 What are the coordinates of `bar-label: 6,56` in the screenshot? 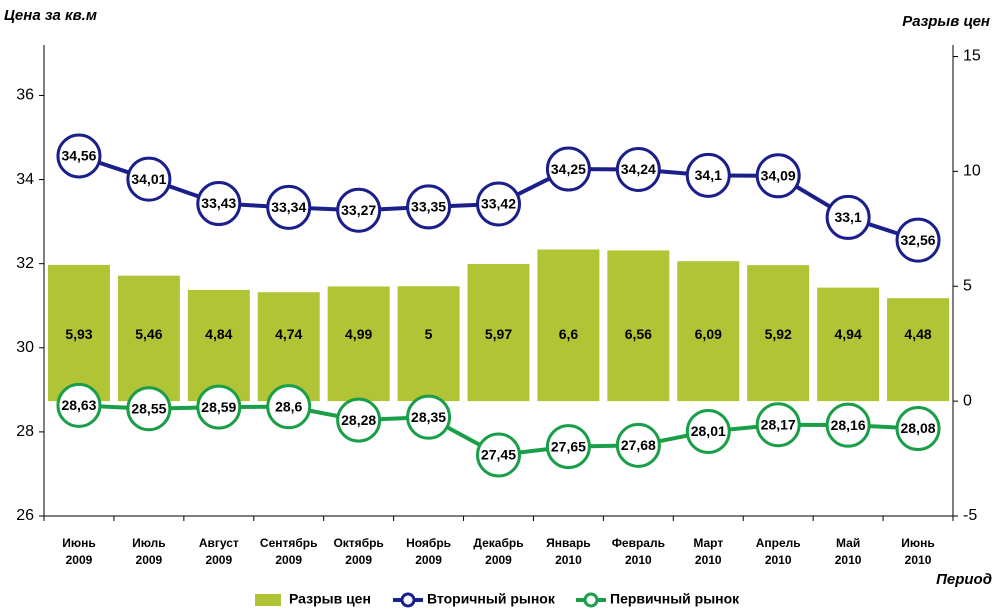 It's located at (638, 334).